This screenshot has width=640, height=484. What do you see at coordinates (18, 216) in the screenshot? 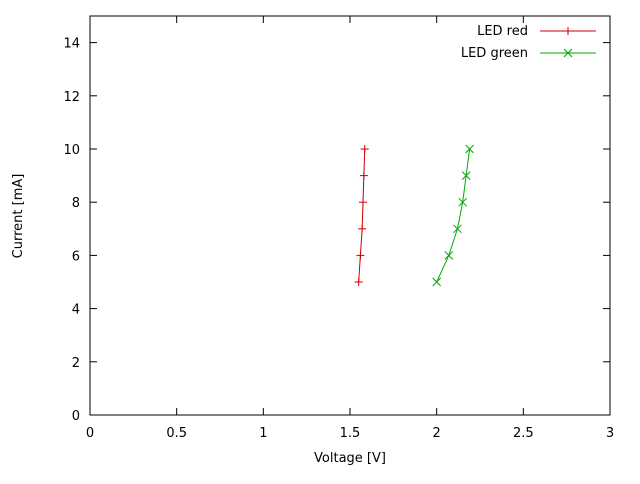
I see `y-axis-label: Current [mA]` at bounding box center [18, 216].